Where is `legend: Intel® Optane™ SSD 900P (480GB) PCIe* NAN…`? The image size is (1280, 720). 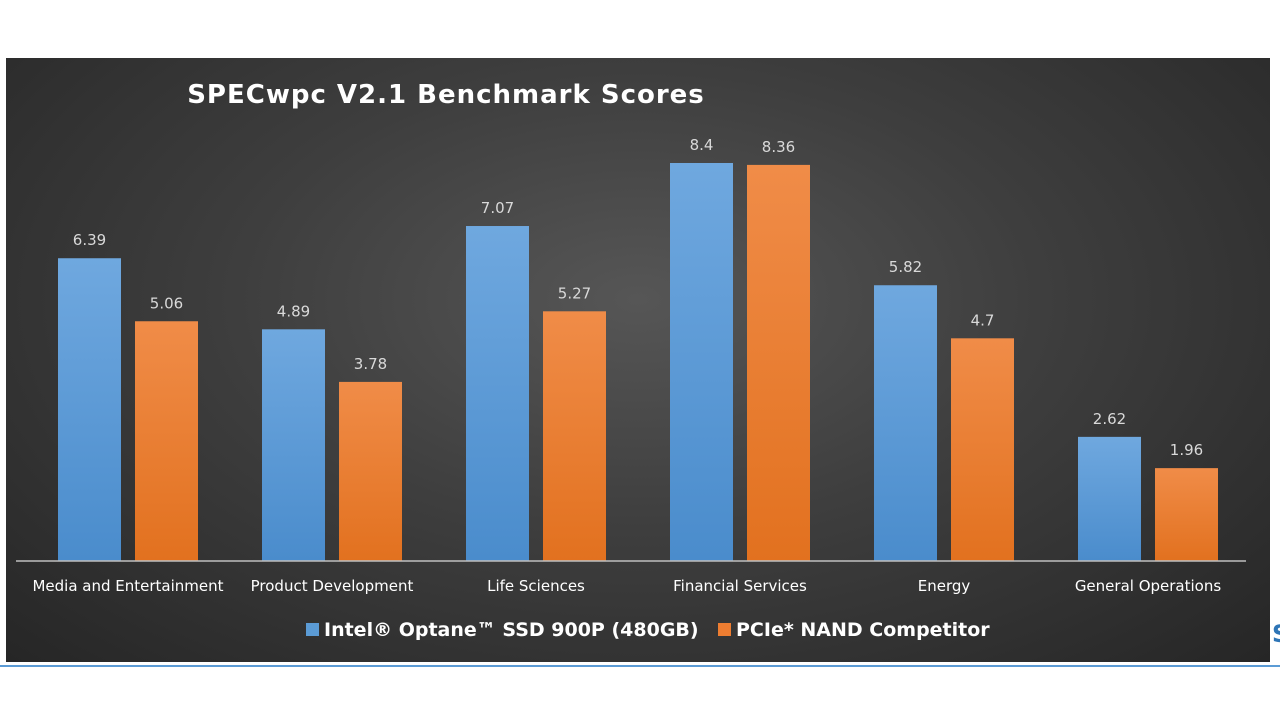 legend: Intel® Optane™ SSD 900P (480GB) PCIe* NAN… is located at coordinates (648, 630).